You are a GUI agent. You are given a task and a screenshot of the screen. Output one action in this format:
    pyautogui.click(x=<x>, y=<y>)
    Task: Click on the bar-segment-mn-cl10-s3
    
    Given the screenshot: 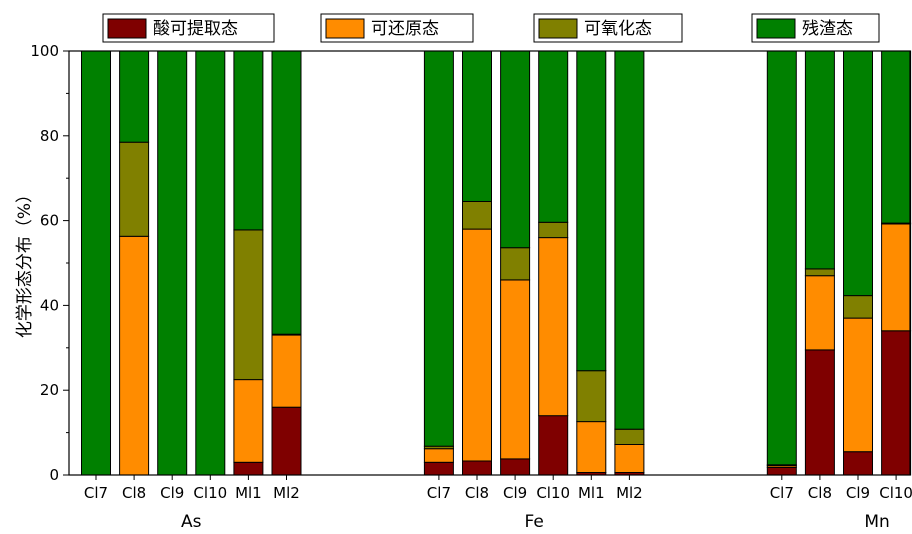 What is the action you would take?
    pyautogui.click(x=896, y=137)
    